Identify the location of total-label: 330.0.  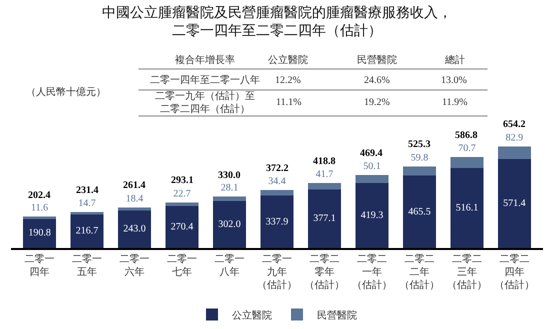
(229, 175).